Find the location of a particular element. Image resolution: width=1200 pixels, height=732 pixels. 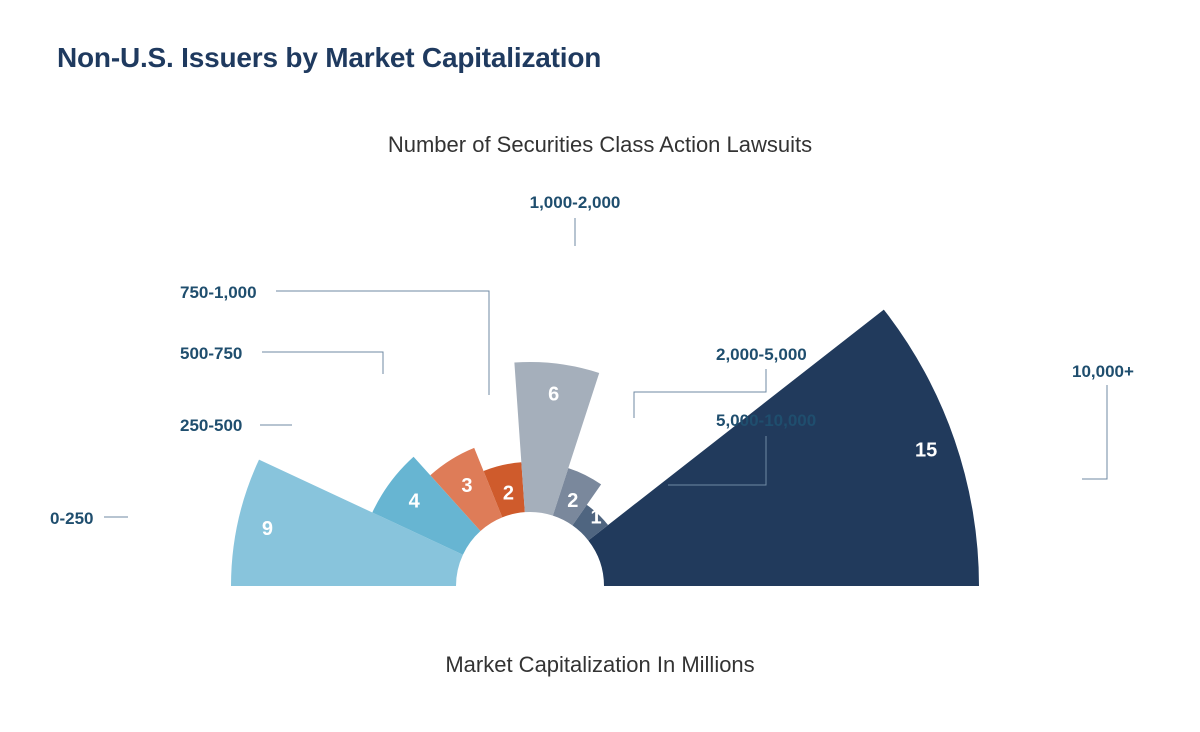

category-label-2,000-5,000: 2,000-5,000 is located at coordinates (761, 354).